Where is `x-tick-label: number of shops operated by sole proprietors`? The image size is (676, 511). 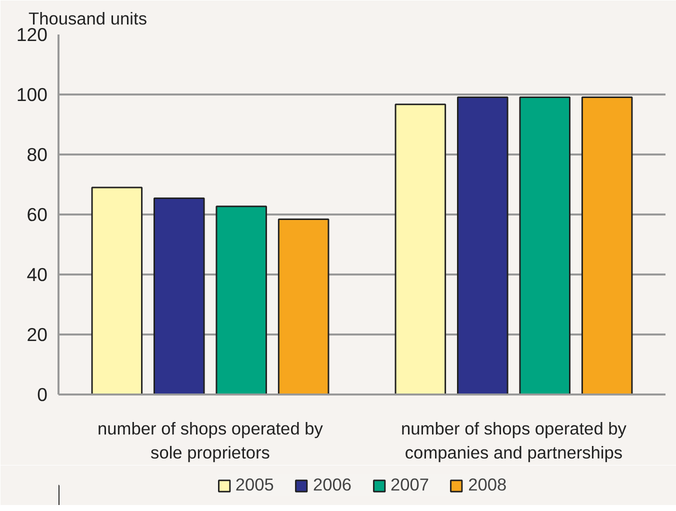
x-tick-label: number of shops operated by sole proprietors is located at coordinates (211, 440).